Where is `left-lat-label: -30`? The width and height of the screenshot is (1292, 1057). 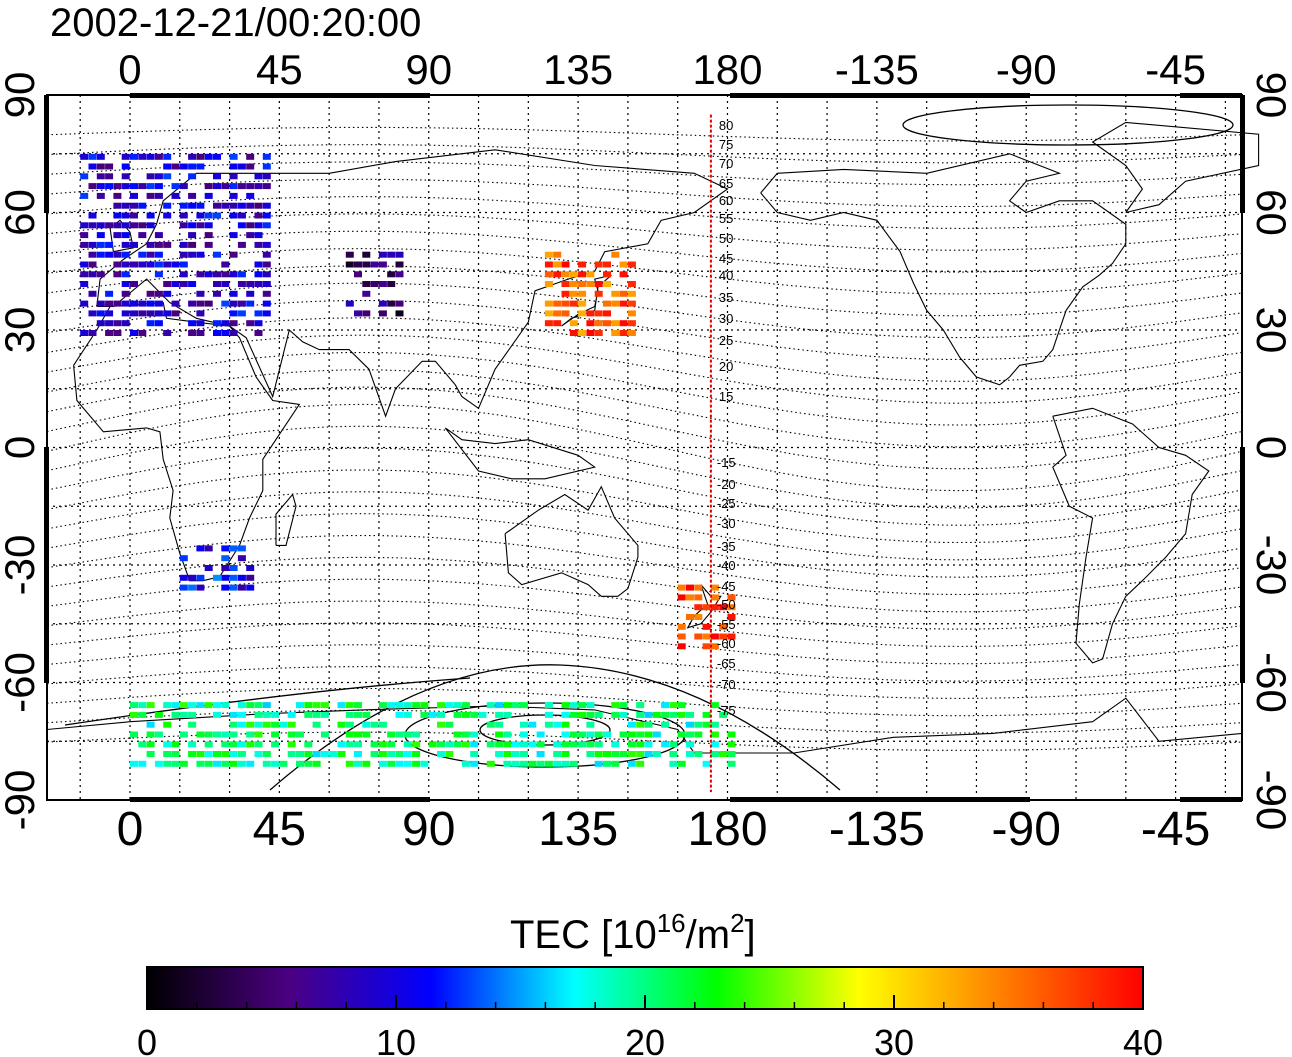
left-lat-label: -30 is located at coordinates (21, 565).